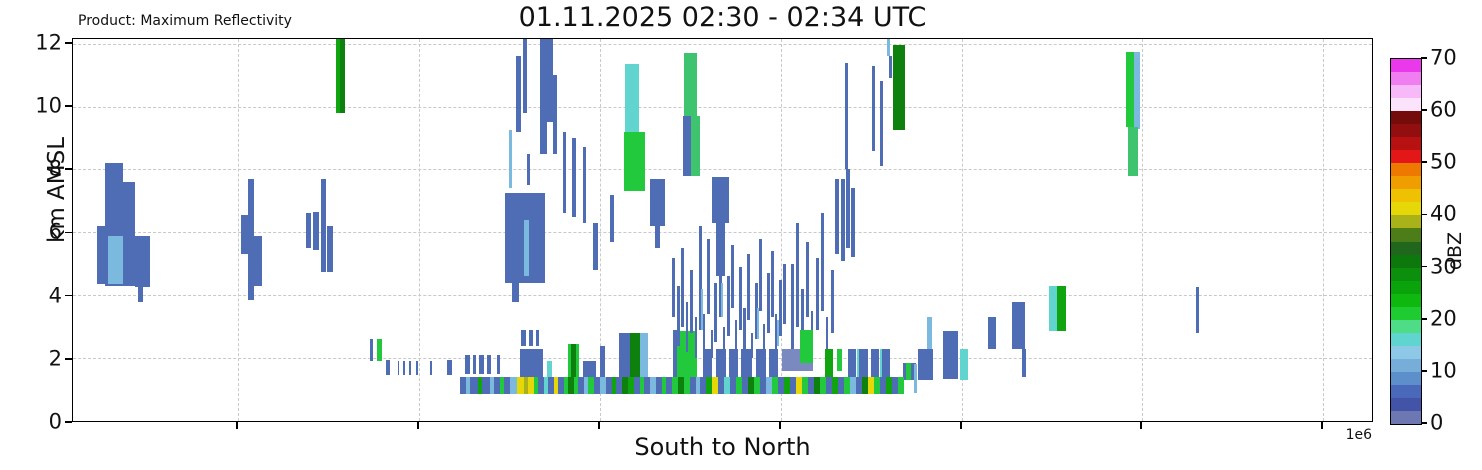 The width and height of the screenshot is (1482, 470). I want to click on colorbar-tick-label: 20, so click(1443, 318).